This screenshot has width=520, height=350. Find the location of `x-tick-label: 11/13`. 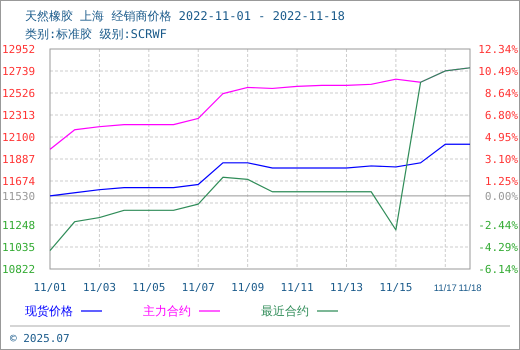

x-tick-label: 11/13 is located at coordinates (347, 287).